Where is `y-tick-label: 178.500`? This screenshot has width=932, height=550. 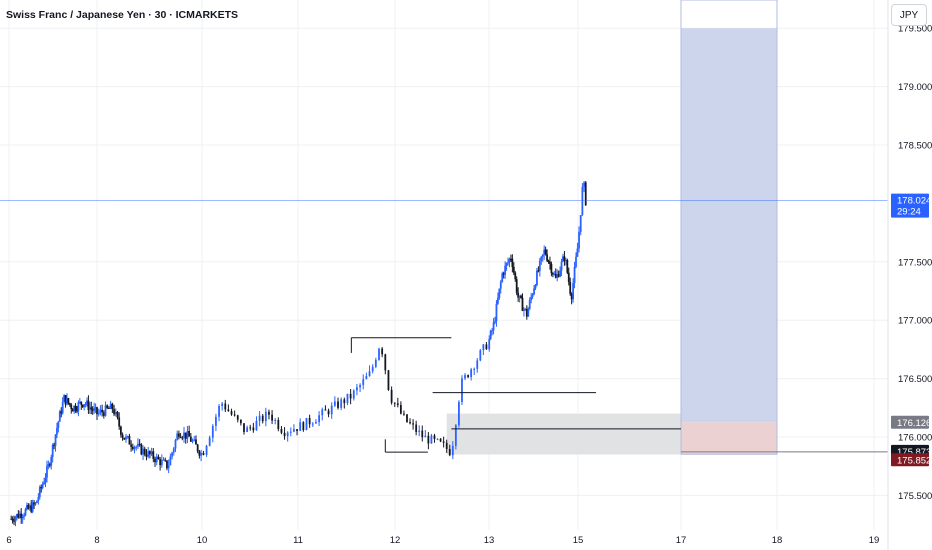
y-tick-label: 178.500 is located at coordinates (915, 146).